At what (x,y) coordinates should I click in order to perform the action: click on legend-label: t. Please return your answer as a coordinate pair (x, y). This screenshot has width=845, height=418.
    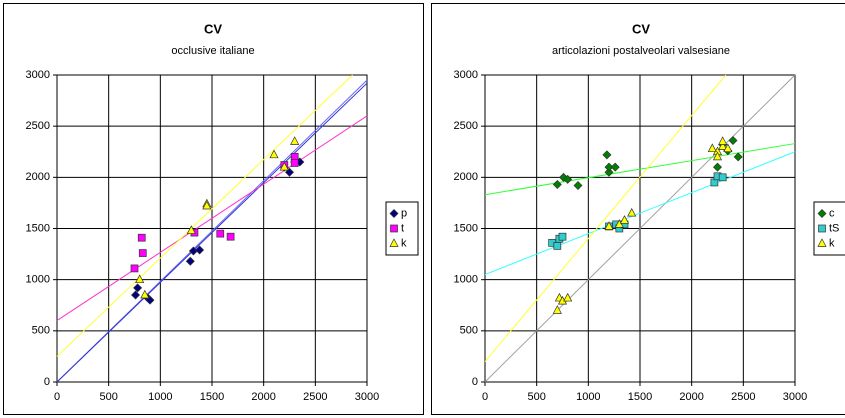
    Looking at the image, I should click on (402, 228).